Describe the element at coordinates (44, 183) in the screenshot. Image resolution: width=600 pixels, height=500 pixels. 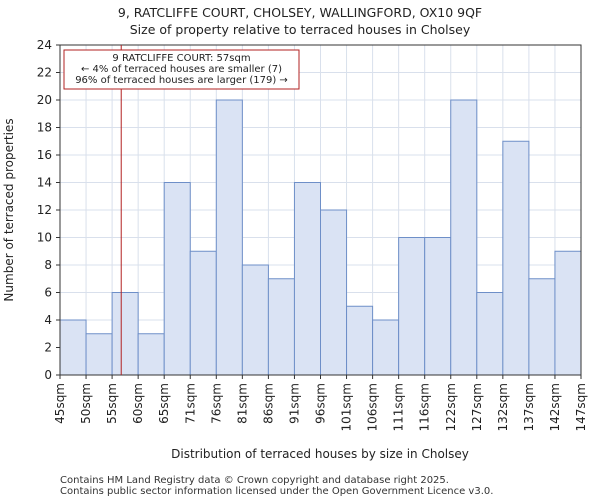
I see `y-tick-label: 14` at that location.